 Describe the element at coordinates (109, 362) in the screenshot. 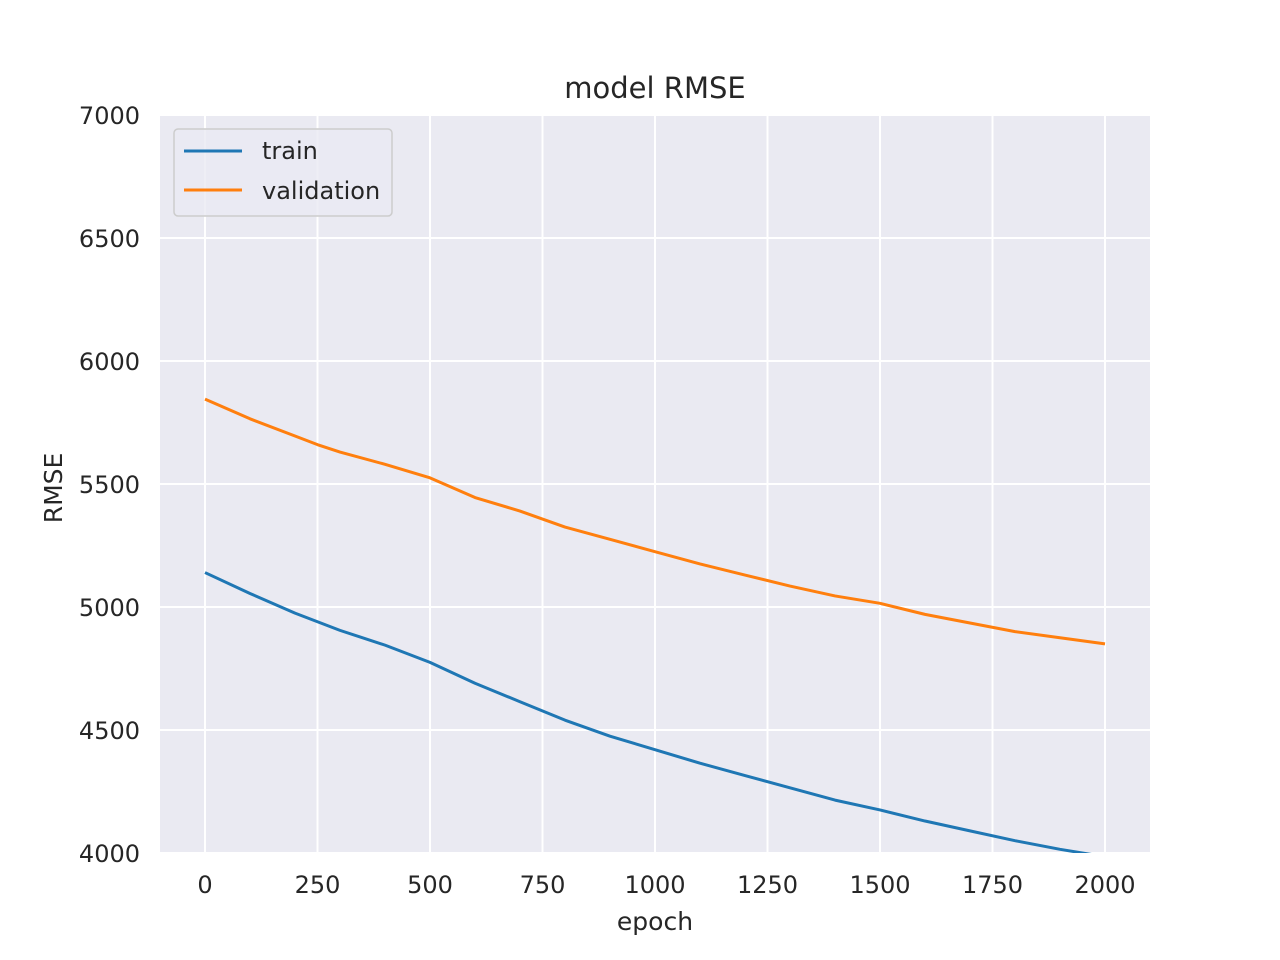

I see `y-tick-label: 6000` at that location.